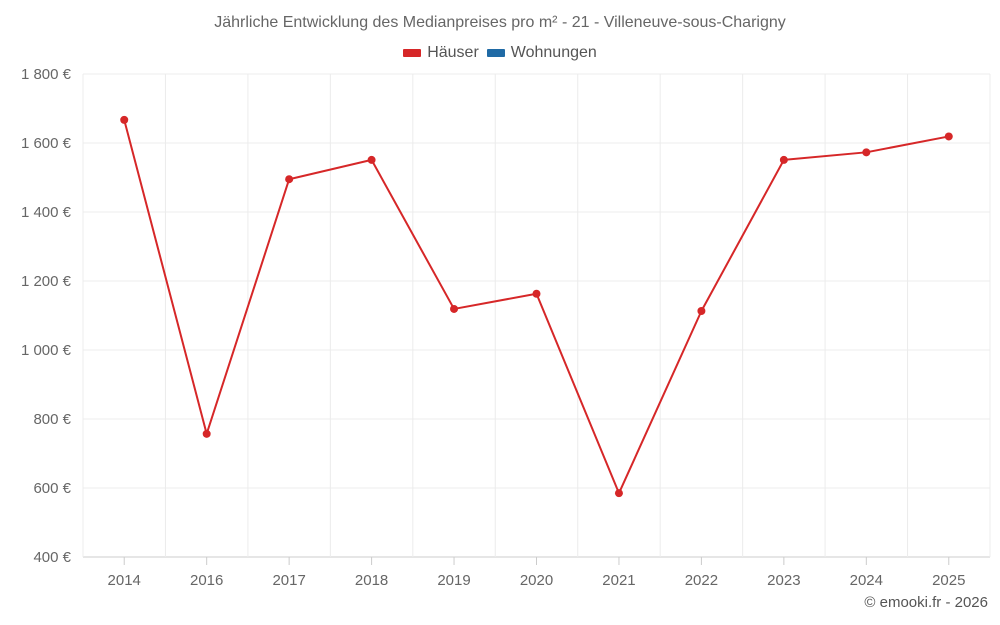  What do you see at coordinates (783, 580) in the screenshot?
I see `x-tick-label: 2023` at bounding box center [783, 580].